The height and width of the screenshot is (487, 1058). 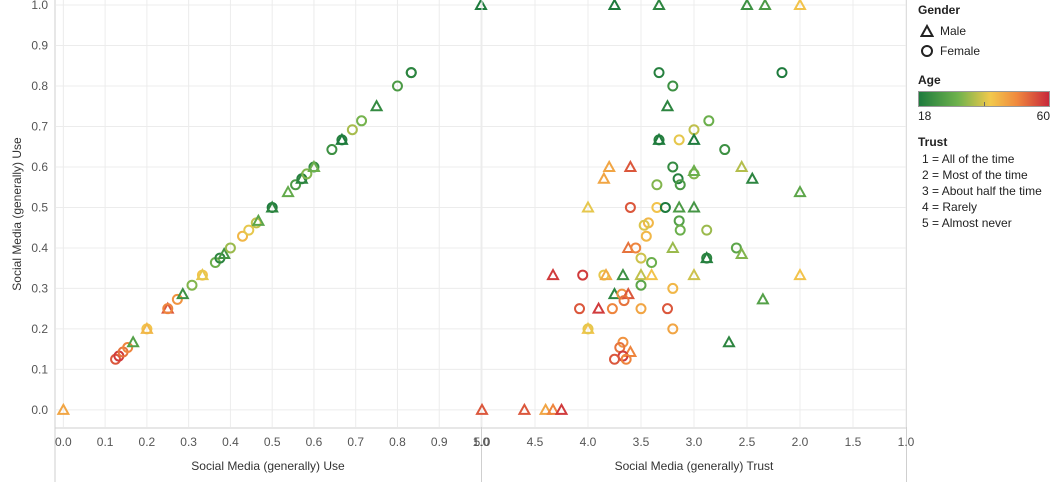 I want to click on x-tick-label: 5.0, so click(x=482, y=442).